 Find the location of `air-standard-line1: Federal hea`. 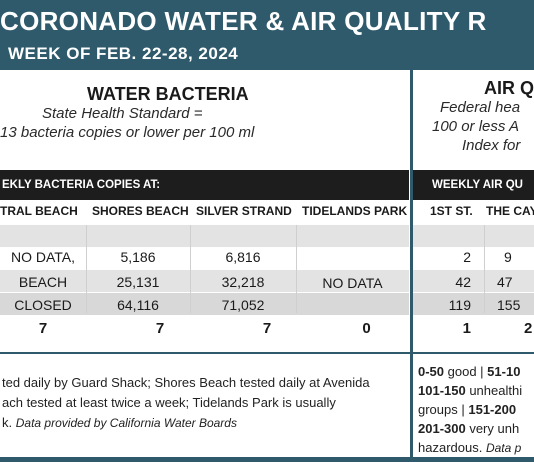

air-standard-line1: Federal hea is located at coordinates (480, 107).